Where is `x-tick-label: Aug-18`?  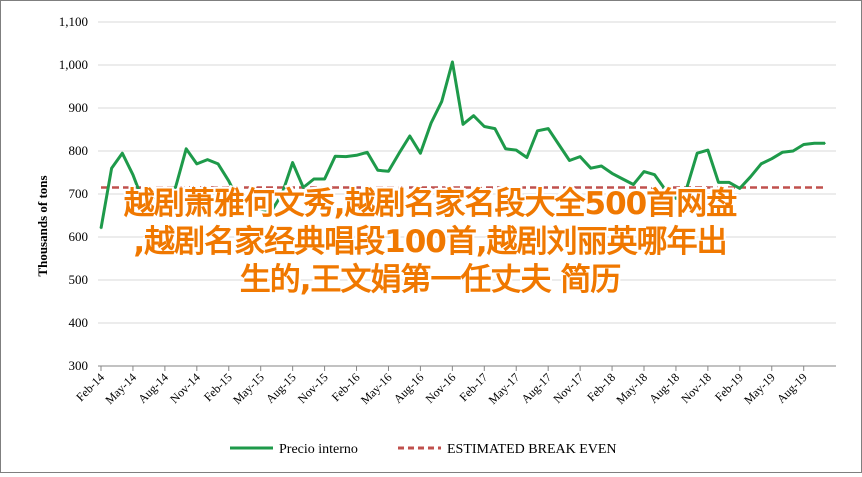 x-tick-label: Aug-18 is located at coordinates (664, 388).